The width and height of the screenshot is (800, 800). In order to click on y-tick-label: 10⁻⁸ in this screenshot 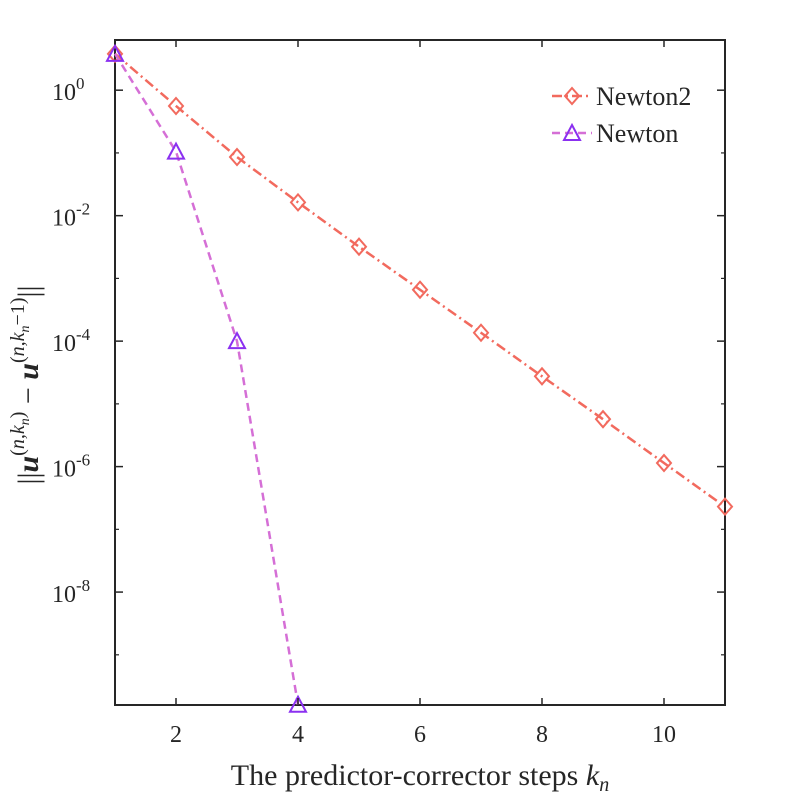, I will do `click(71, 592)`.